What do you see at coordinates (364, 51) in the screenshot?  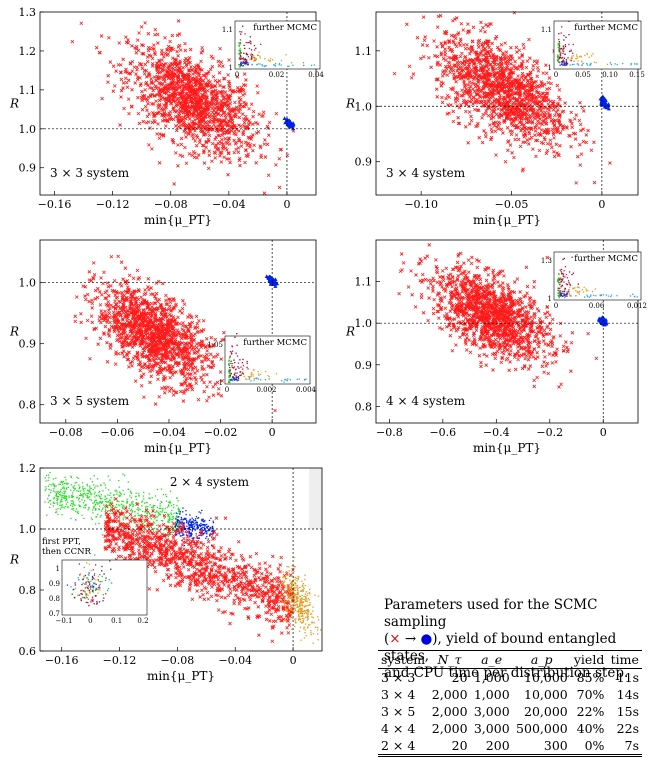 I see `y-tick-label: 1.1` at bounding box center [364, 51].